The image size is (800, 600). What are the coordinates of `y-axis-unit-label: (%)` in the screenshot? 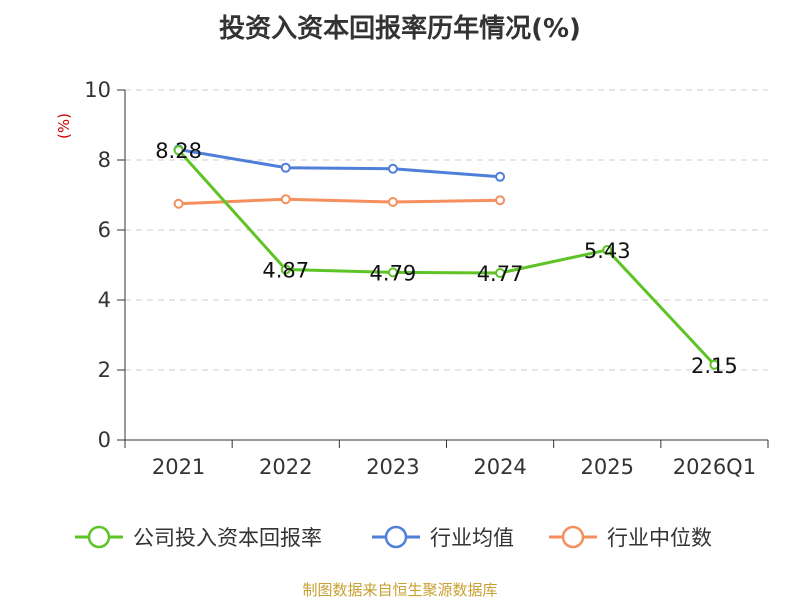 It's located at (64, 126).